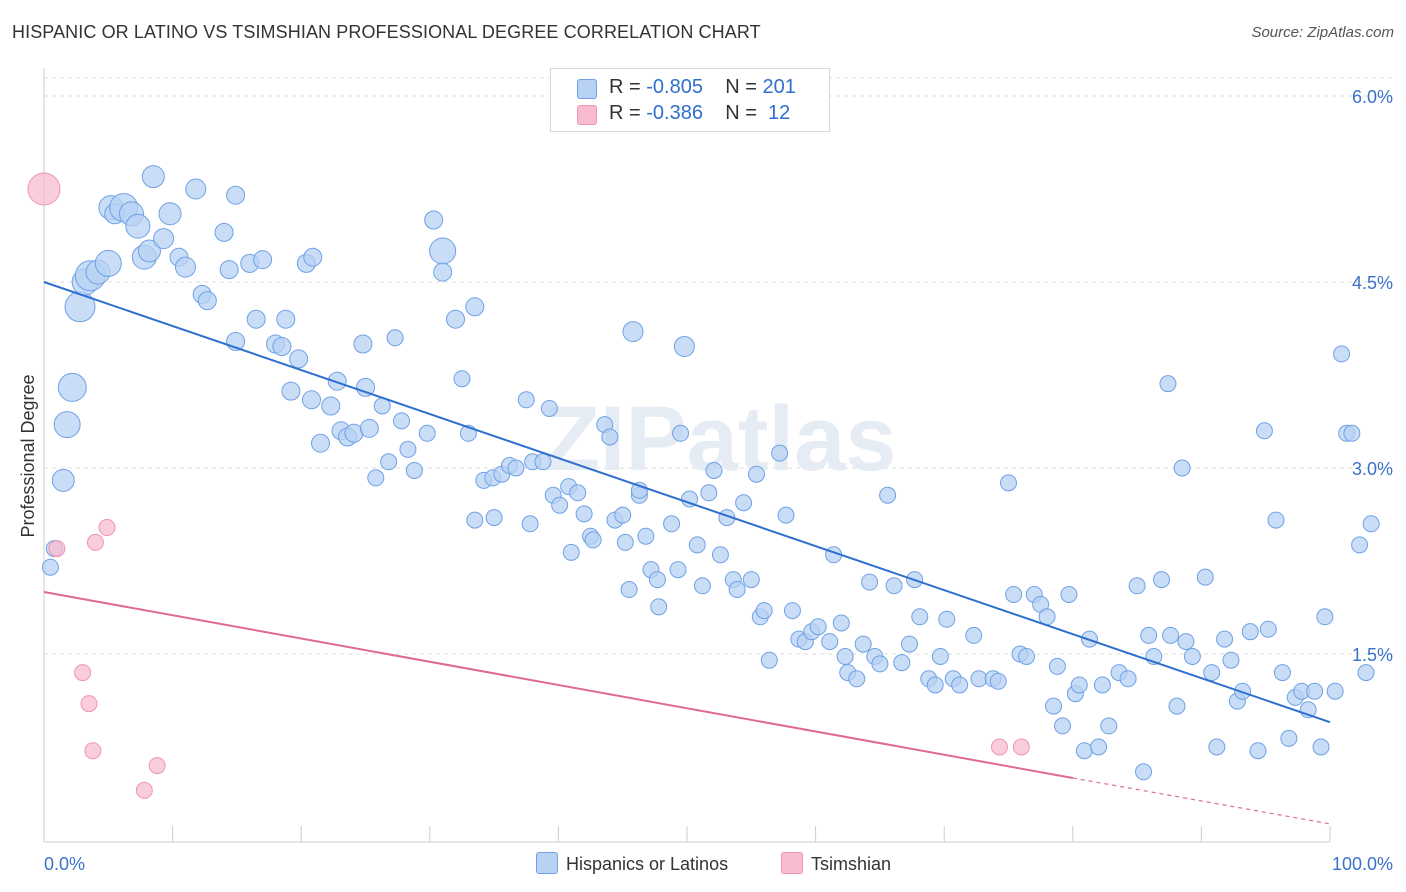 Image resolution: width=1406 pixels, height=892 pixels. Describe the element at coordinates (851, 864) in the screenshot. I see `bottom-legend-label-tsimshian: Tsimshian` at that location.